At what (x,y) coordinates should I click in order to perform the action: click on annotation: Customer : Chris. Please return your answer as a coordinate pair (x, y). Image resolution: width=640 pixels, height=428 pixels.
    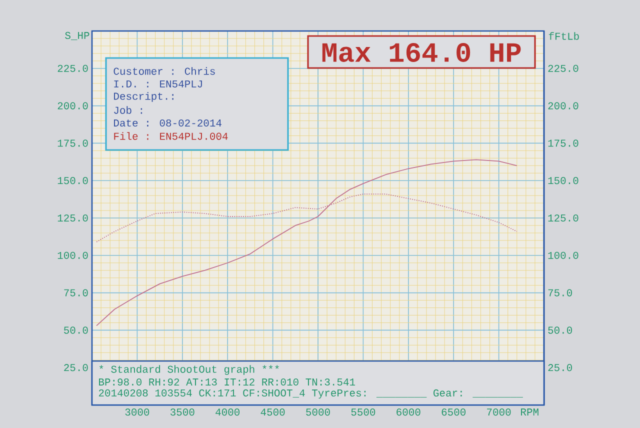
    Looking at the image, I should click on (164, 71).